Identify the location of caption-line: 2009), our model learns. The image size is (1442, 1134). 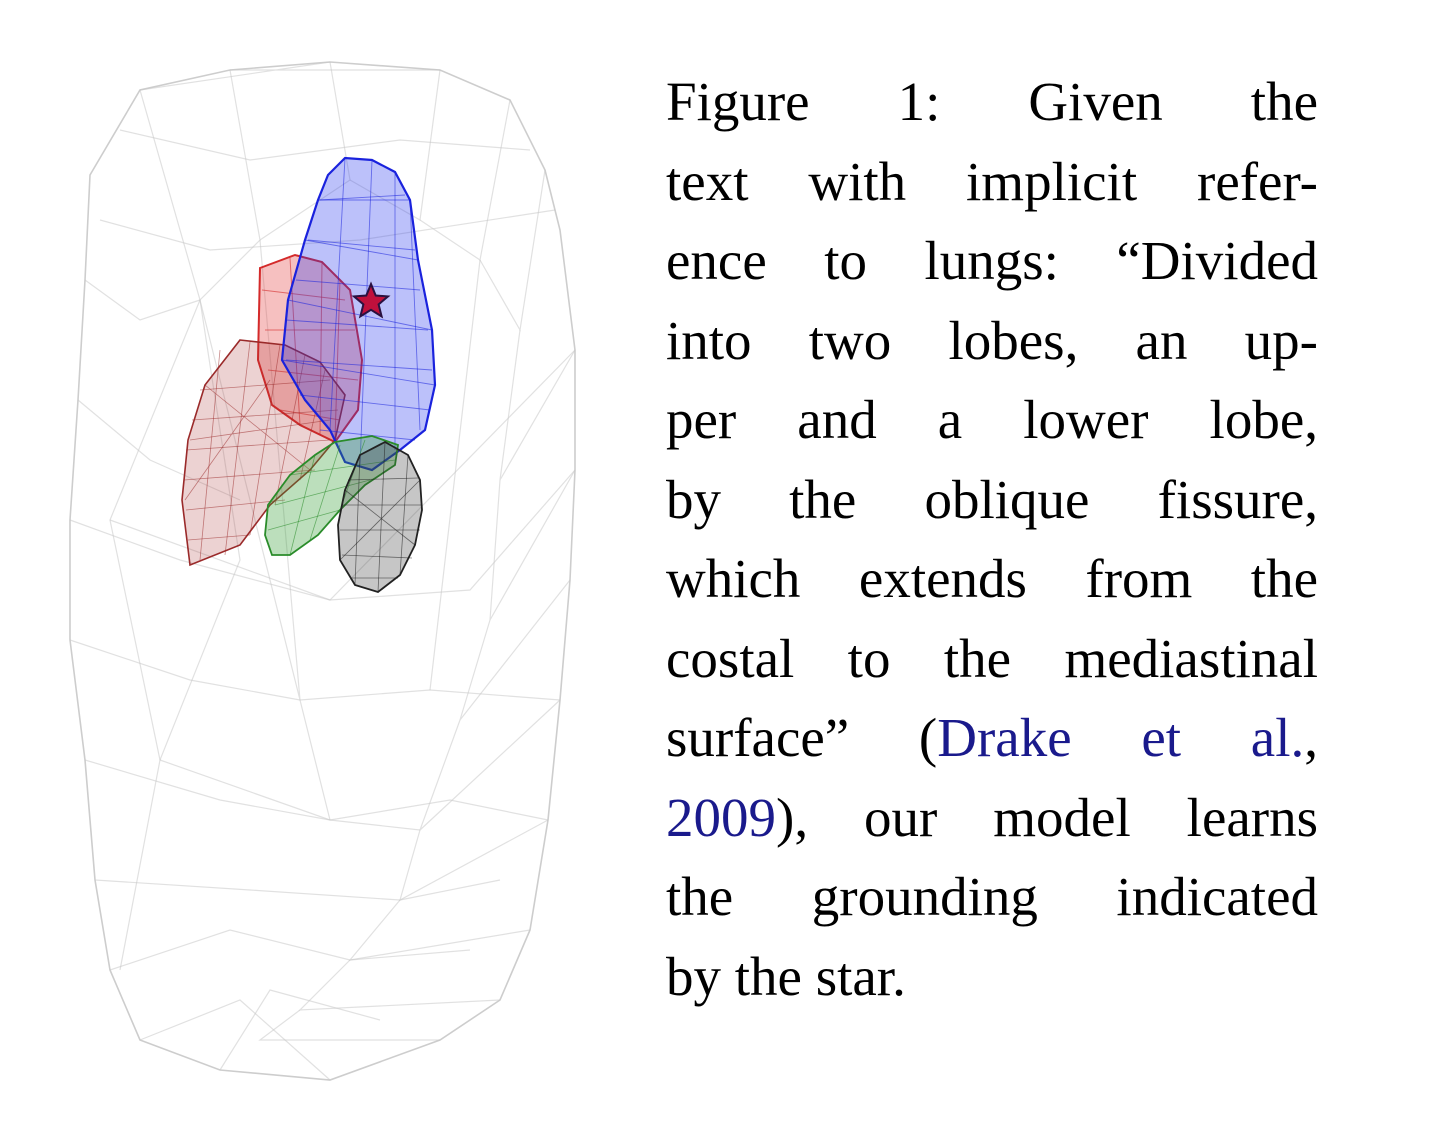
(992, 818).